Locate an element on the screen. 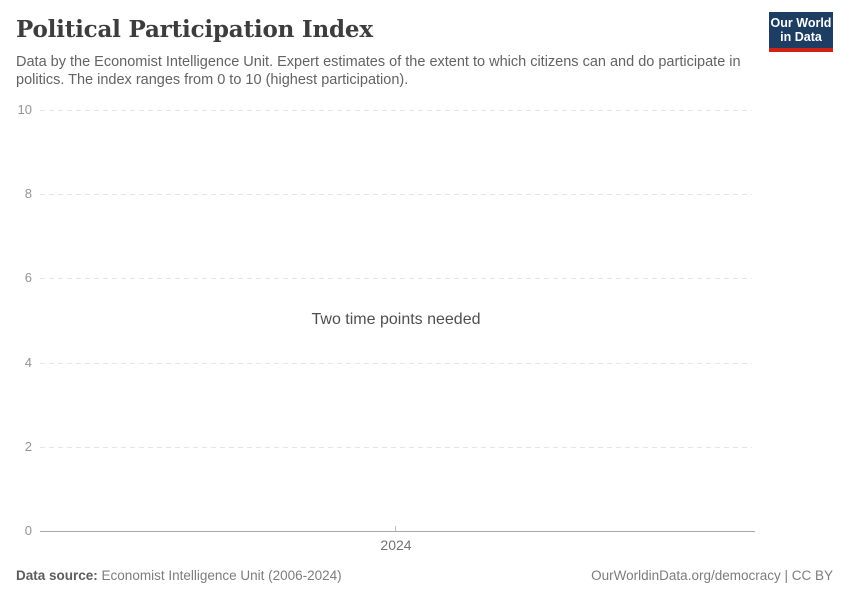 Image resolution: width=850 pixels, height=600 pixels. x-axis-line is located at coordinates (397, 531).